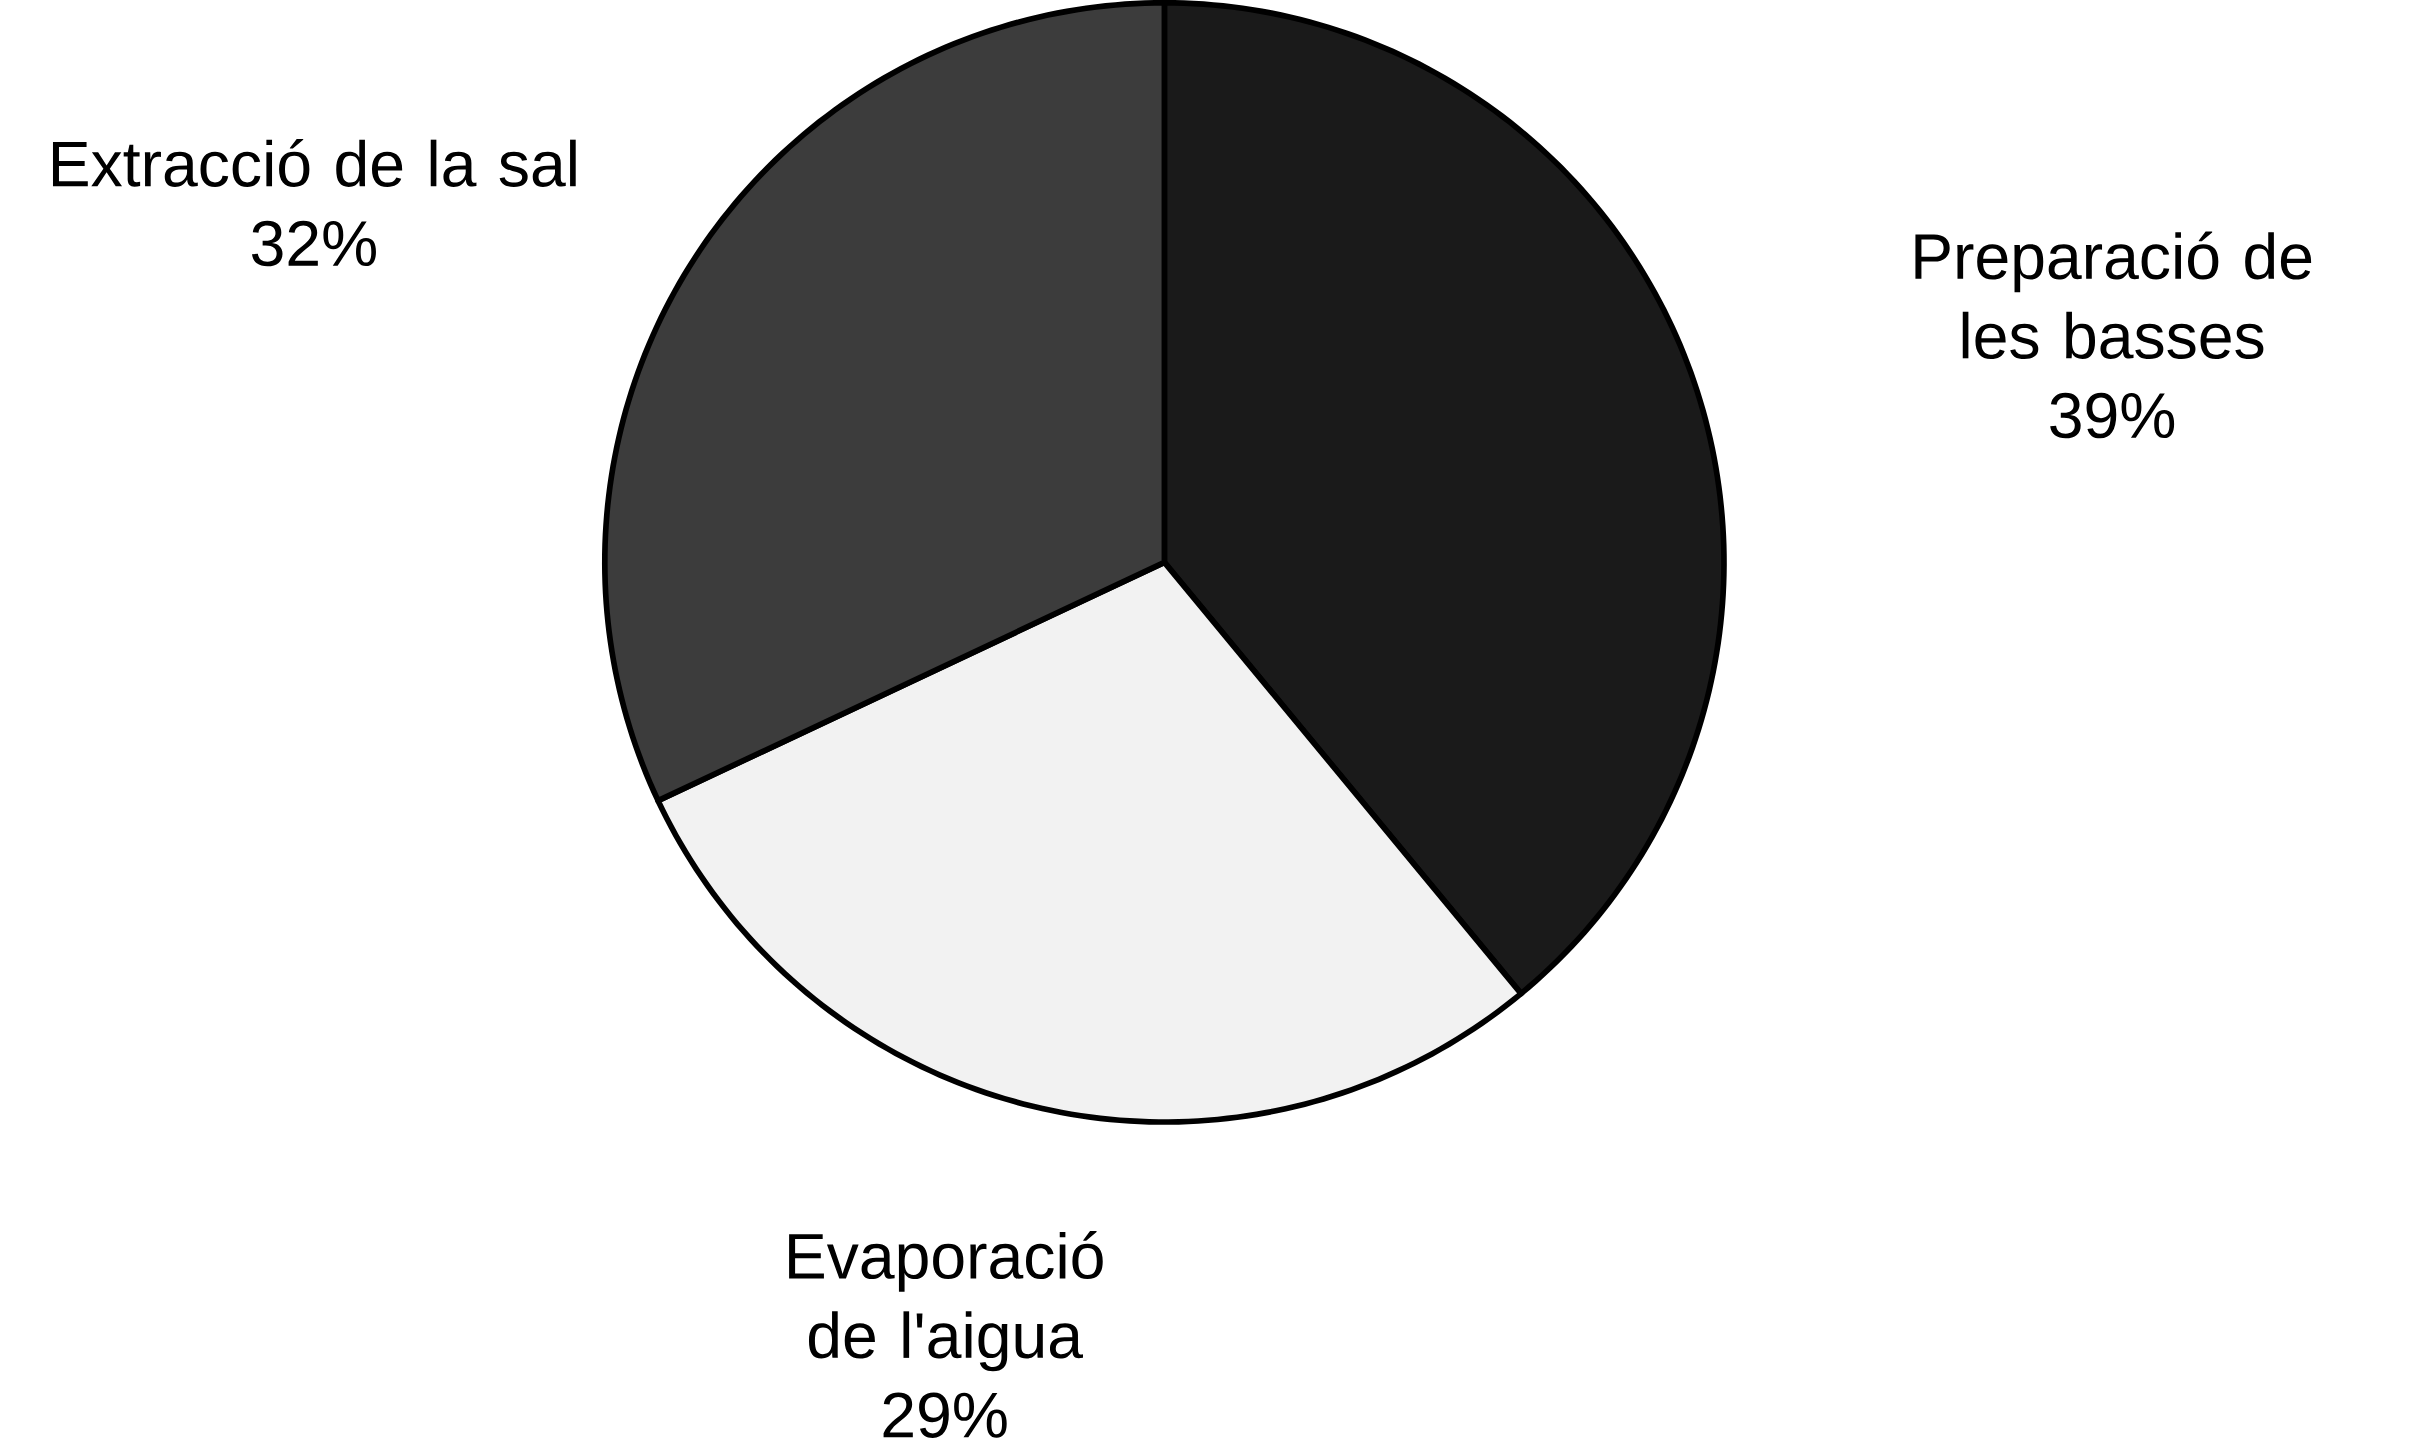 The width and height of the screenshot is (2426, 1451). Describe the element at coordinates (314, 163) in the screenshot. I see `slice-label: Extracció de la sal` at that location.